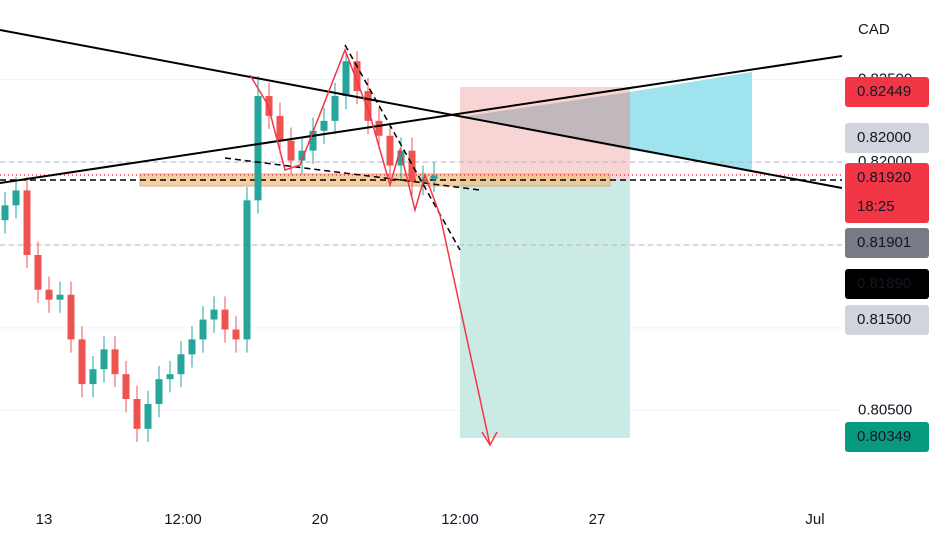 This screenshot has height=550, width=932. What do you see at coordinates (885, 410) in the screenshot?
I see `y-tick-label: 0.80500` at bounding box center [885, 410].